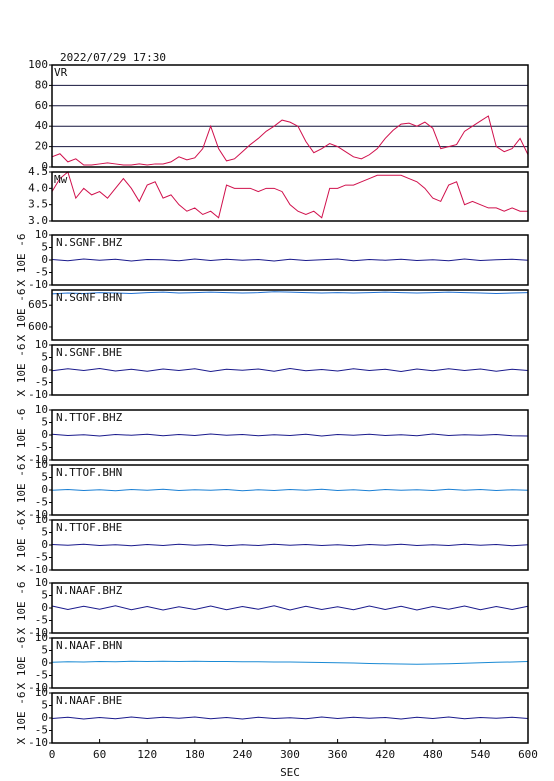 This screenshot has height=781, width=554. Describe the element at coordinates (480, 754) in the screenshot. I see `x-tick-label: 540` at that location.